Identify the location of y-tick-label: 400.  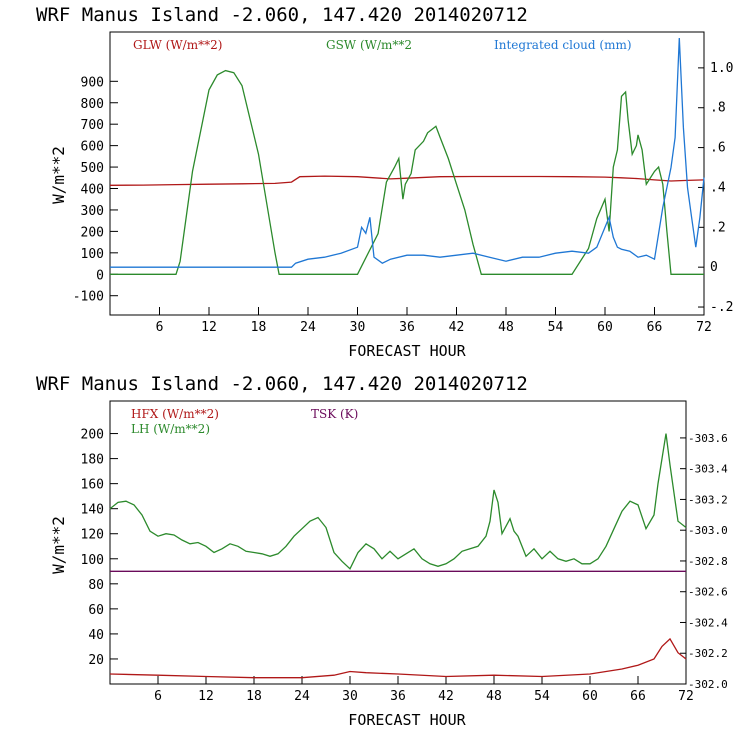
(92, 190).